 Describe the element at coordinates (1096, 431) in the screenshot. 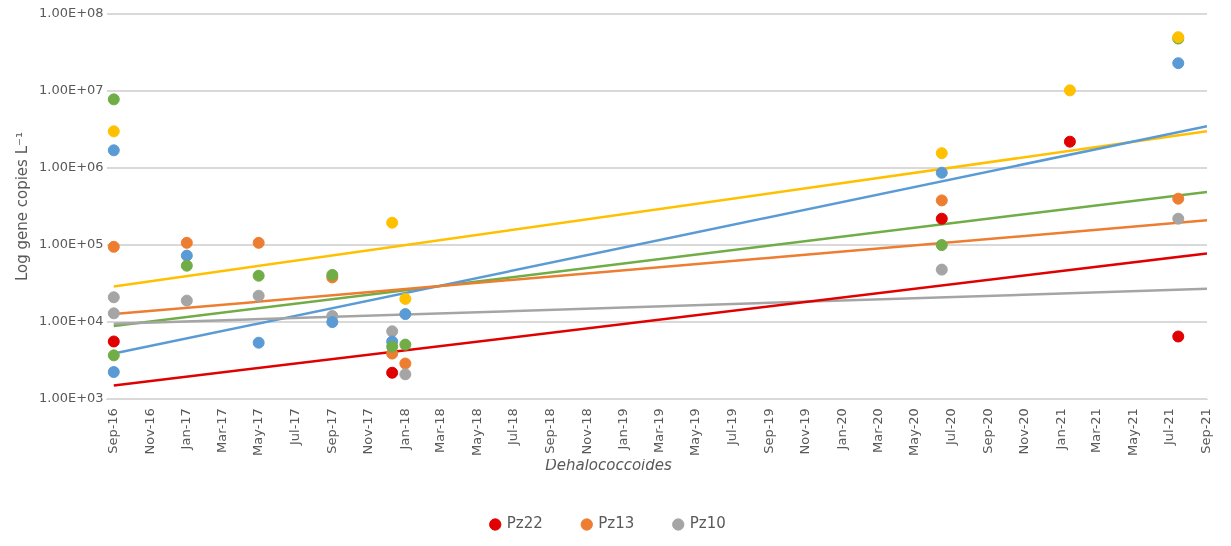

I see `x-tick-label: Mar-21` at that location.